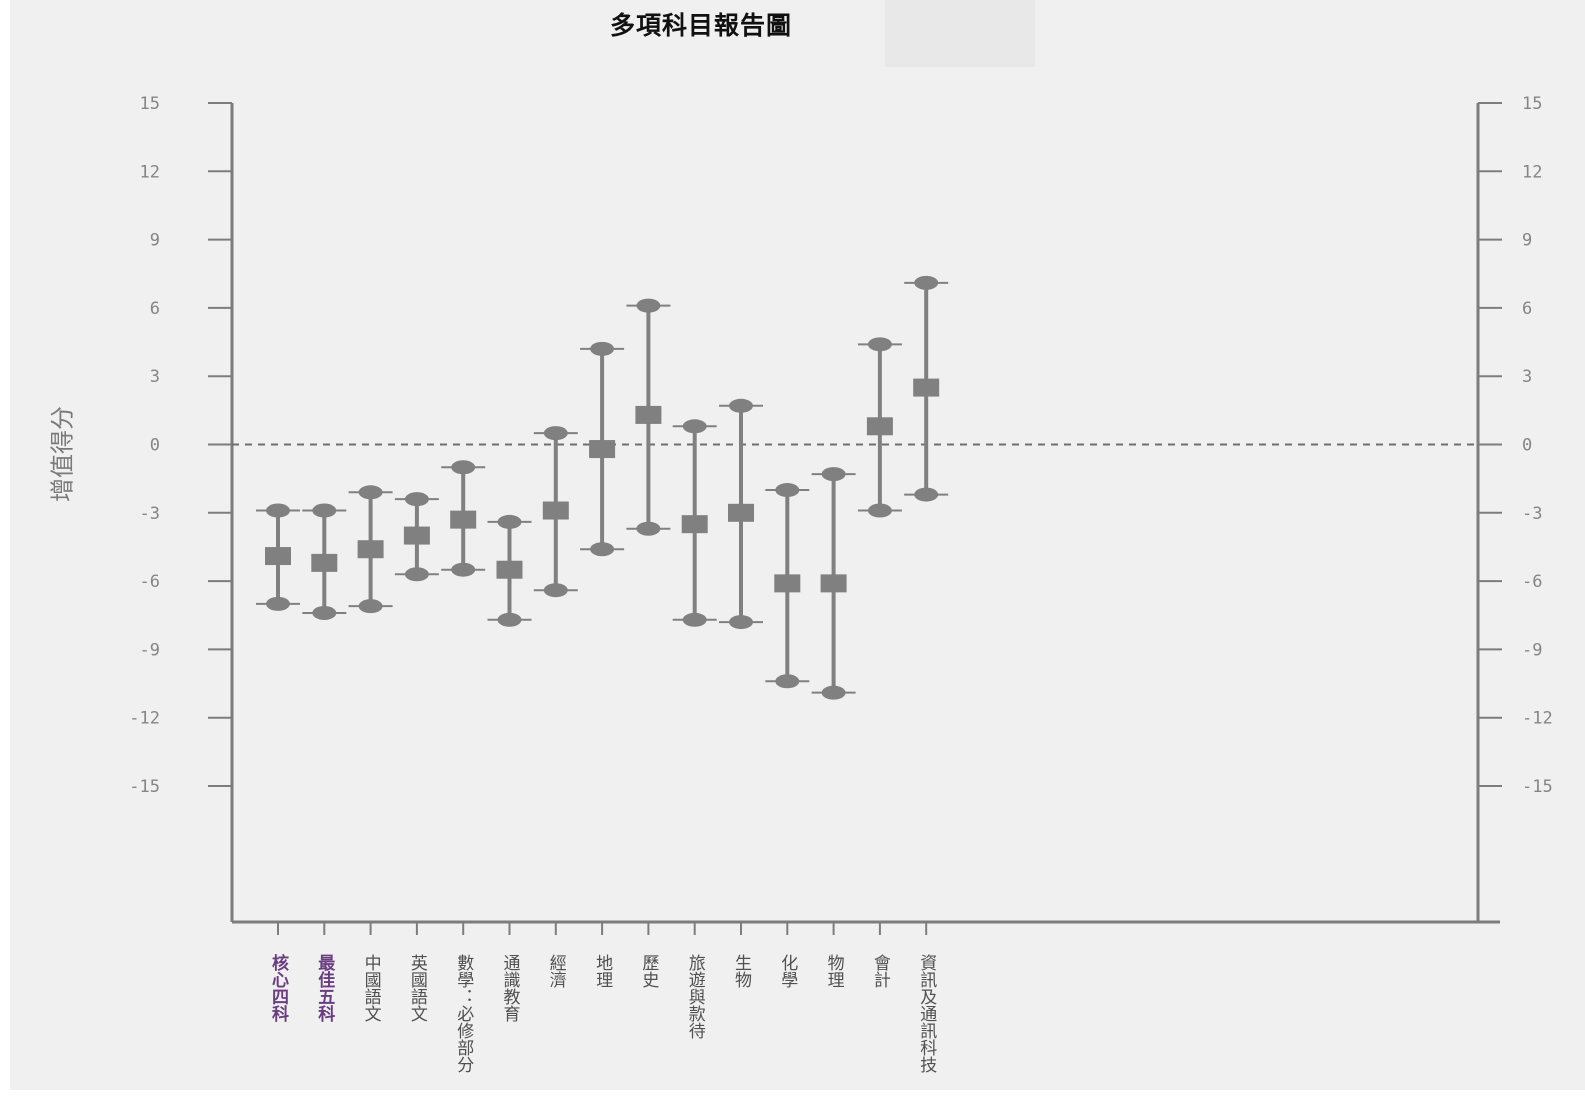 The image size is (1585, 1104). I want to click on y-tick-label-right: -12, so click(1537, 719).